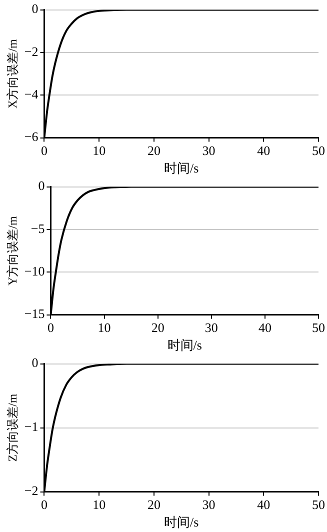  What do you see at coordinates (37, 228) in the screenshot?
I see `y-tick-label: −5` at bounding box center [37, 228].